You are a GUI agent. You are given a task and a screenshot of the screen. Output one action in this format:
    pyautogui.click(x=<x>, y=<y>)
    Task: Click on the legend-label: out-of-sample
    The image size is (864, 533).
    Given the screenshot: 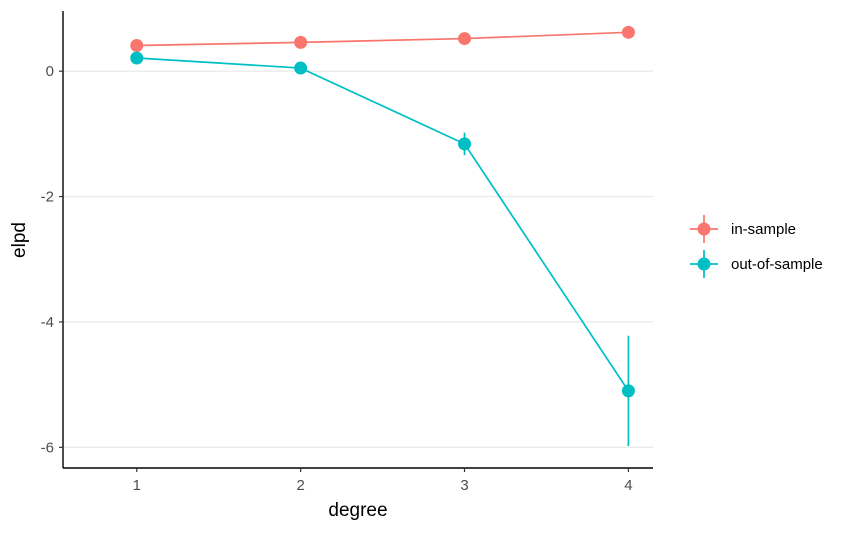 What is the action you would take?
    pyautogui.click(x=777, y=264)
    